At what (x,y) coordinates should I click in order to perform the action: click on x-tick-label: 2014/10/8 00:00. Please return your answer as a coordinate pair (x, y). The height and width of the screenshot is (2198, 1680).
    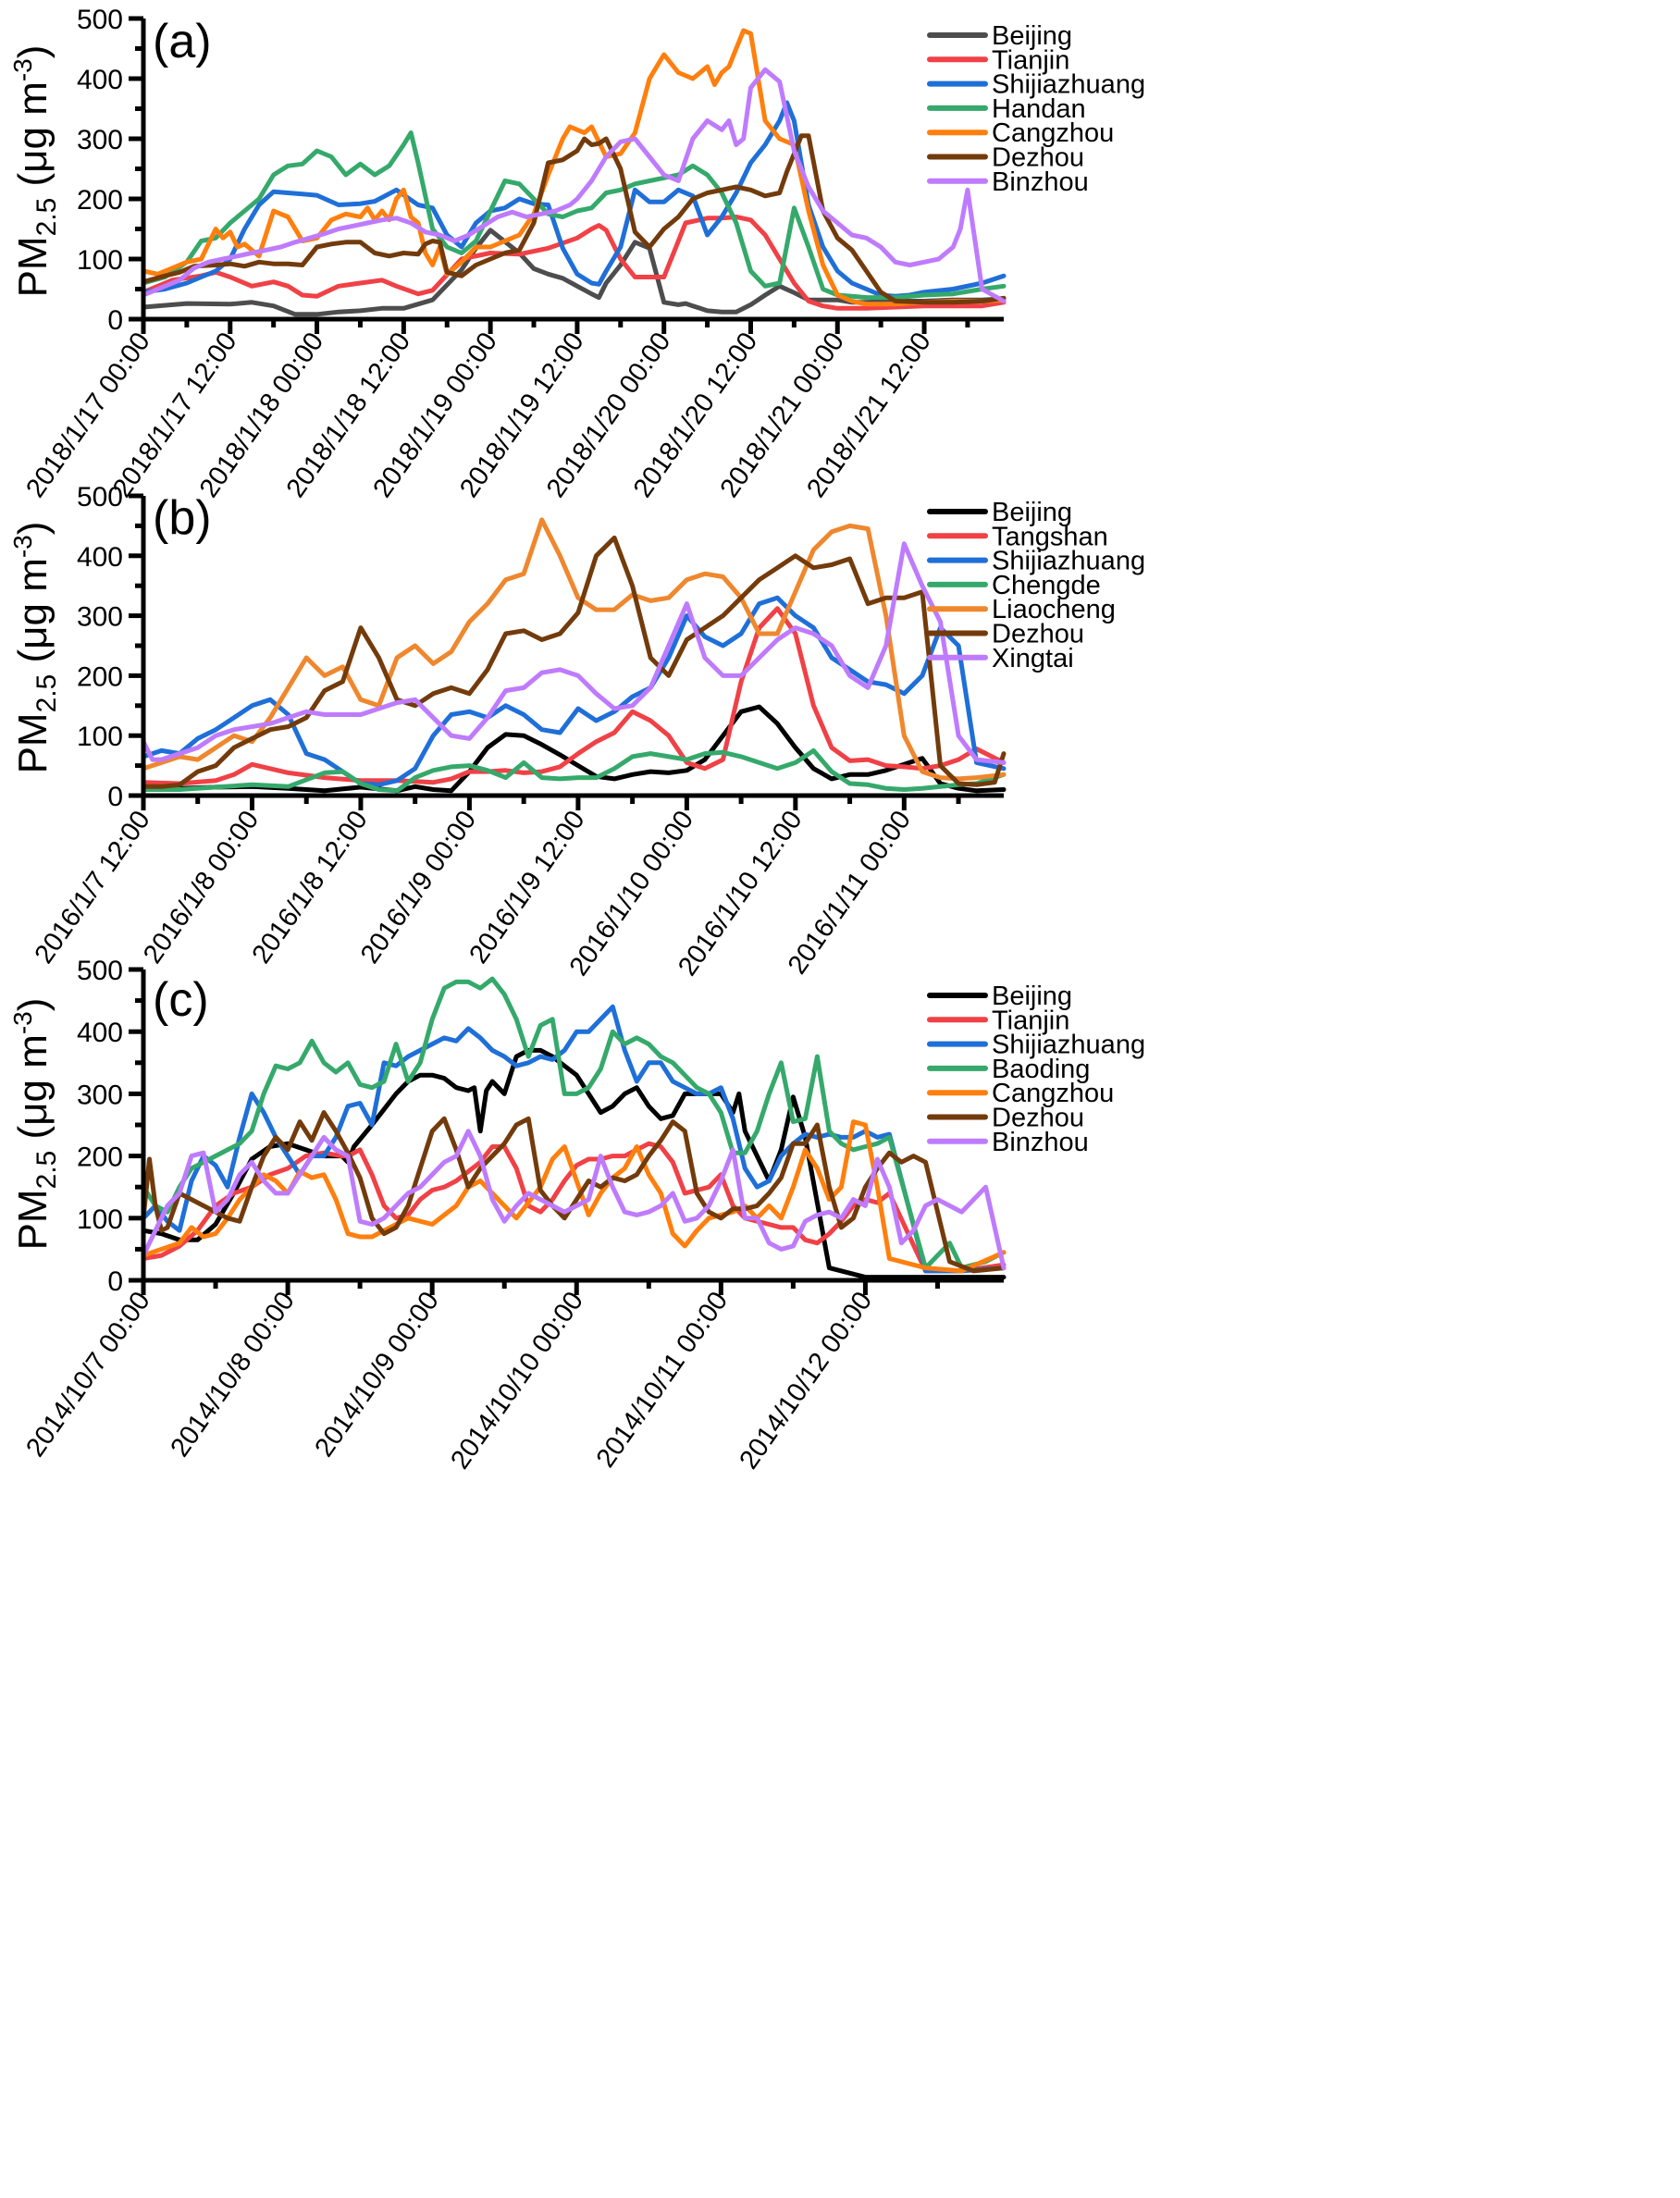
    Looking at the image, I should click on (232, 1375).